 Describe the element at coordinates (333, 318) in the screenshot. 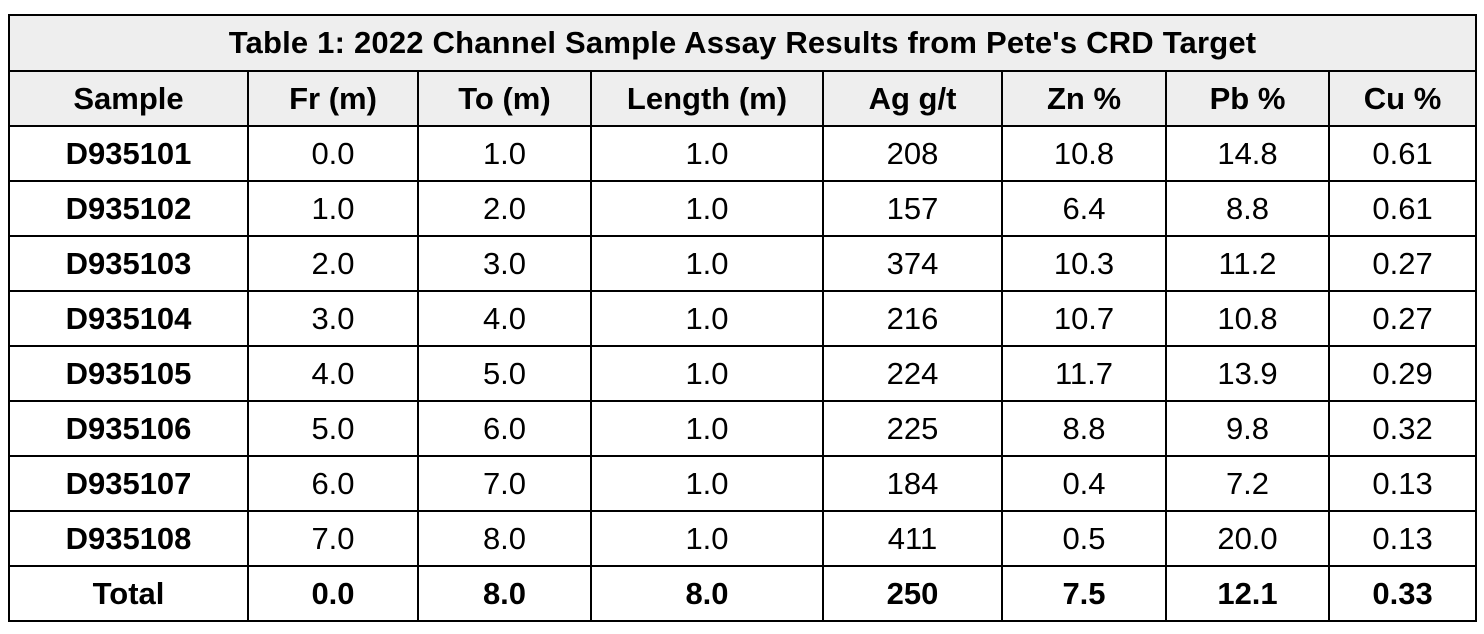

I see `cell-from: 3.0` at that location.